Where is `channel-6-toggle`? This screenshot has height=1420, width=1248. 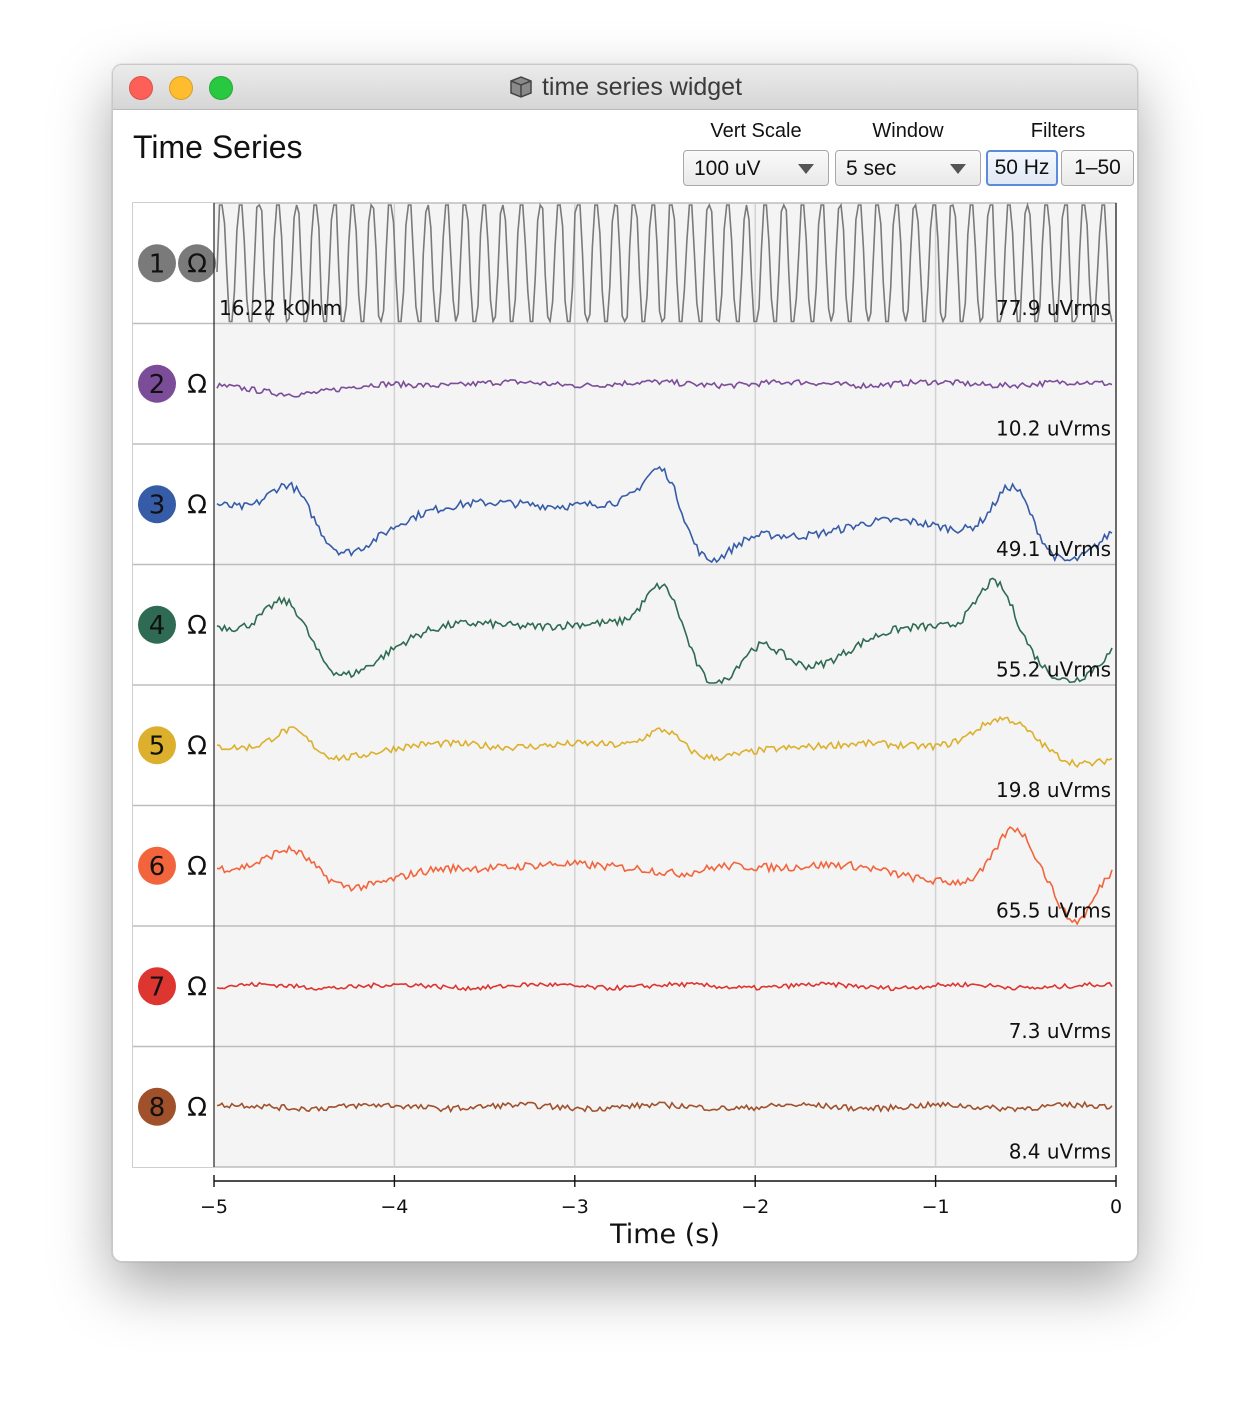 channel-6-toggle is located at coordinates (157, 865).